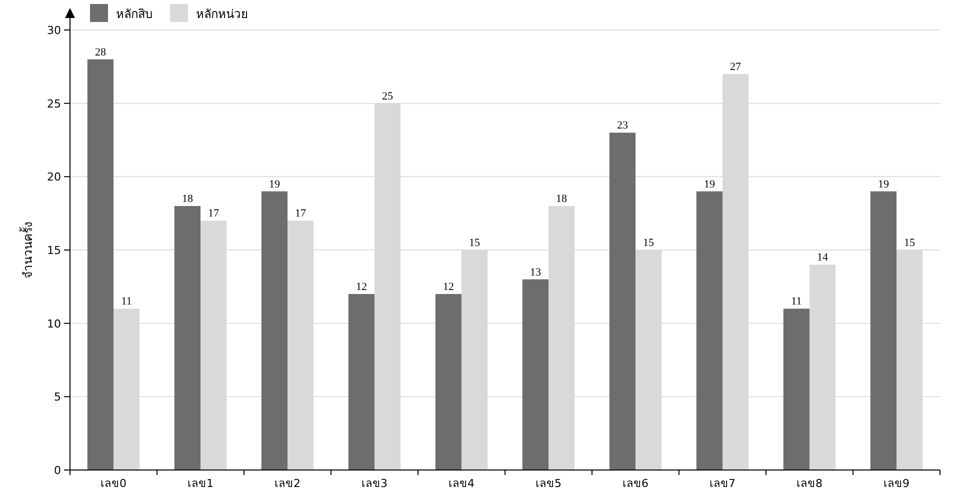 The image size is (960, 500). I want to click on legend-label: หลักหน่วย, so click(222, 14).